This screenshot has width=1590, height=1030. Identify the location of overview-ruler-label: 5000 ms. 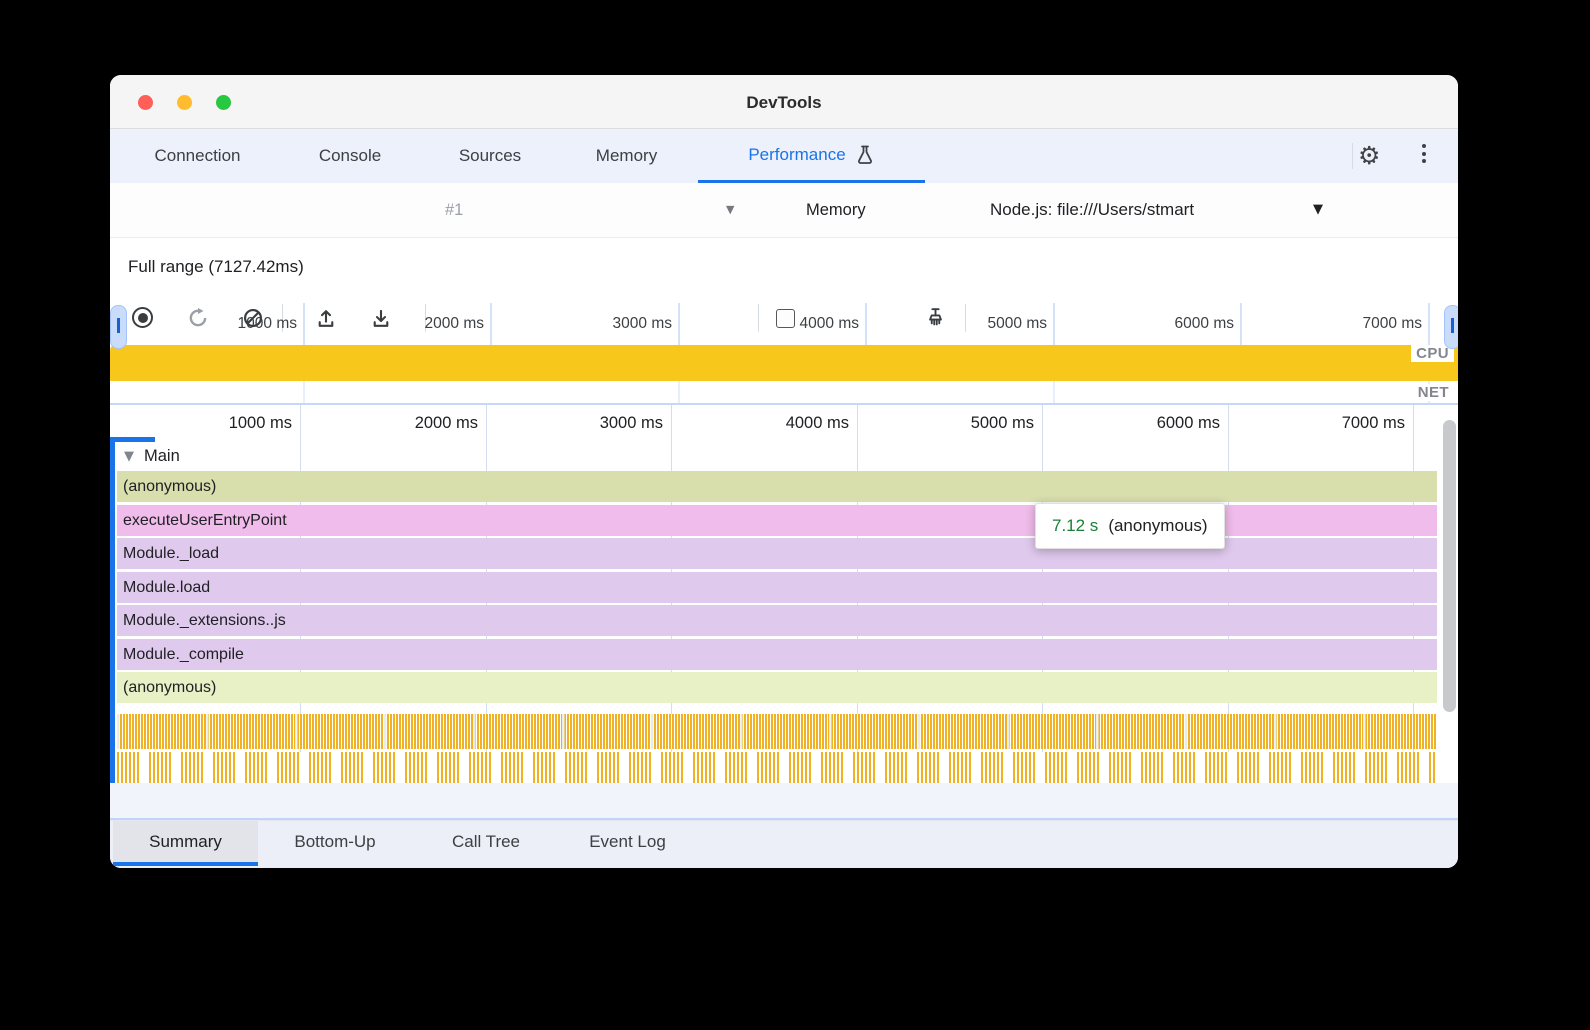
(1017, 323).